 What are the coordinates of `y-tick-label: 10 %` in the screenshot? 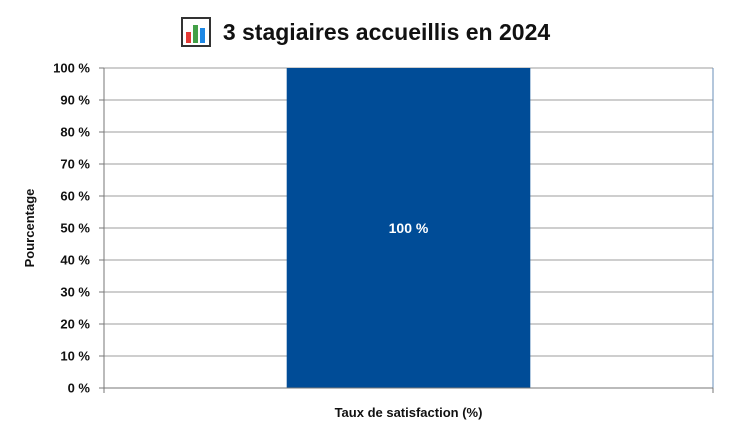 It's located at (75, 356).